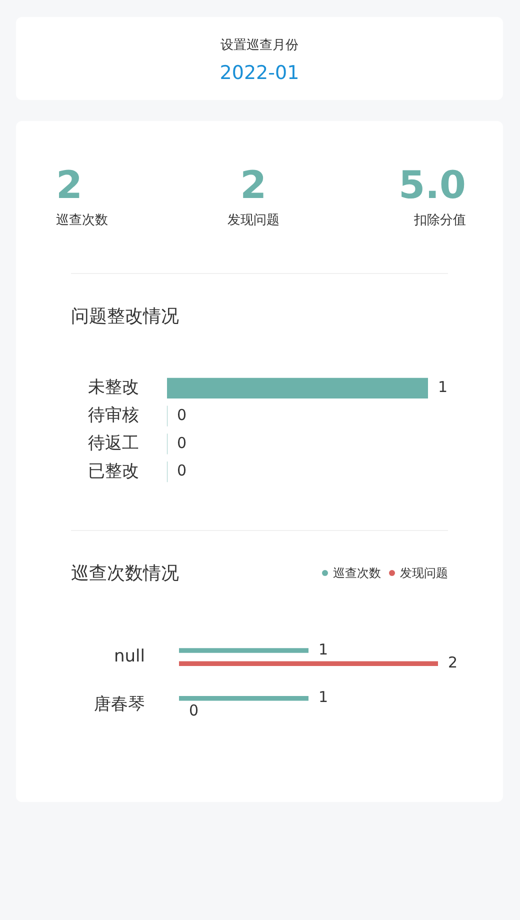 The image size is (520, 920). I want to click on text: 5.0, so click(432, 185).